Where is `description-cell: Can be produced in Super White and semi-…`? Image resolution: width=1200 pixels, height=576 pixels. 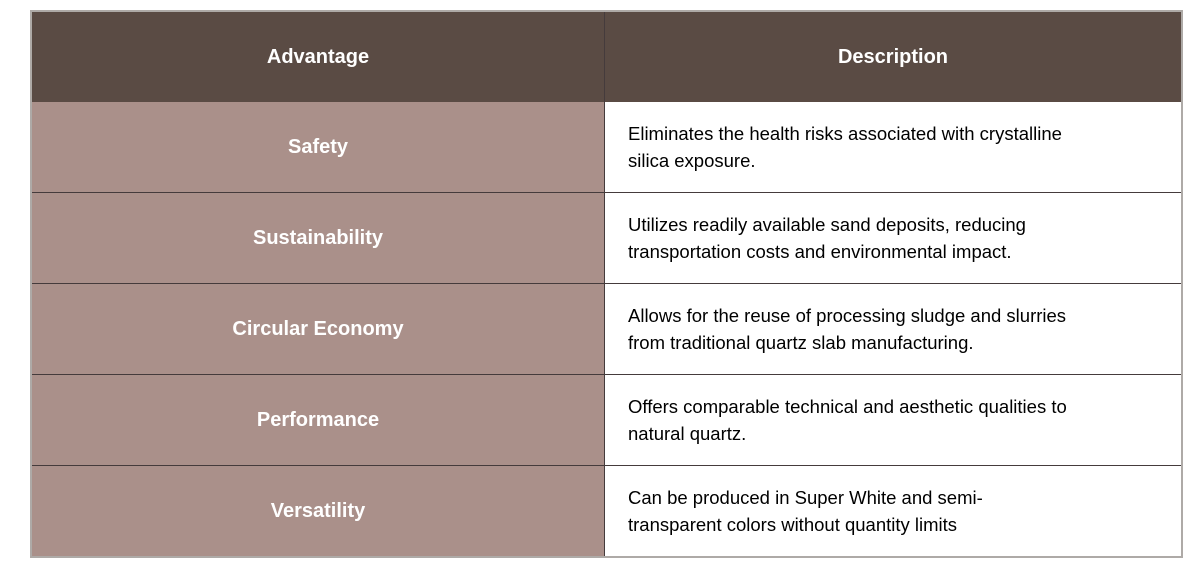
description-cell: Can be produced in Super White and semi-… is located at coordinates (893, 511).